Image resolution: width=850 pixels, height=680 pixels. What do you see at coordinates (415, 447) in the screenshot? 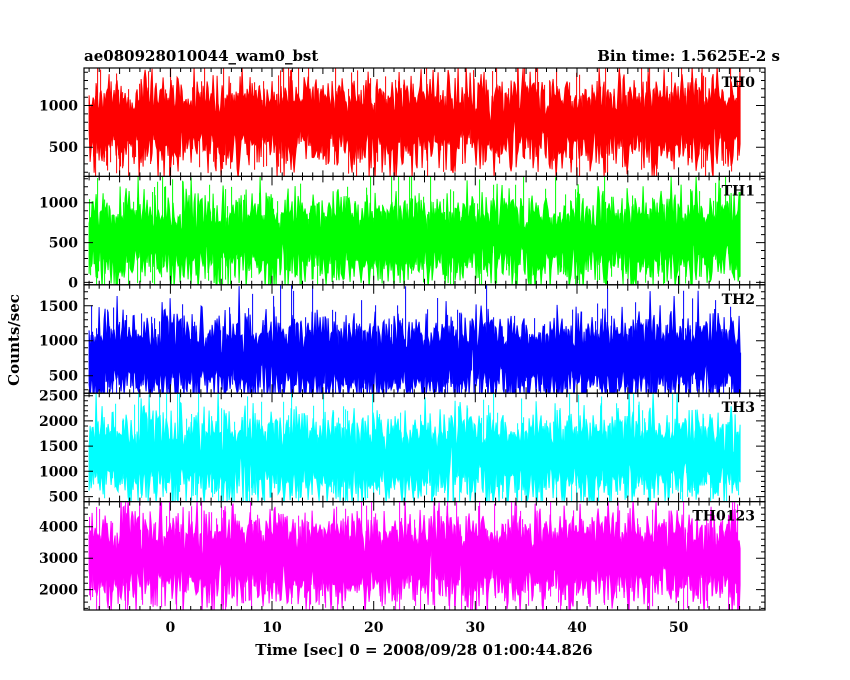
I see `series-spikes-th3` at bounding box center [415, 447].